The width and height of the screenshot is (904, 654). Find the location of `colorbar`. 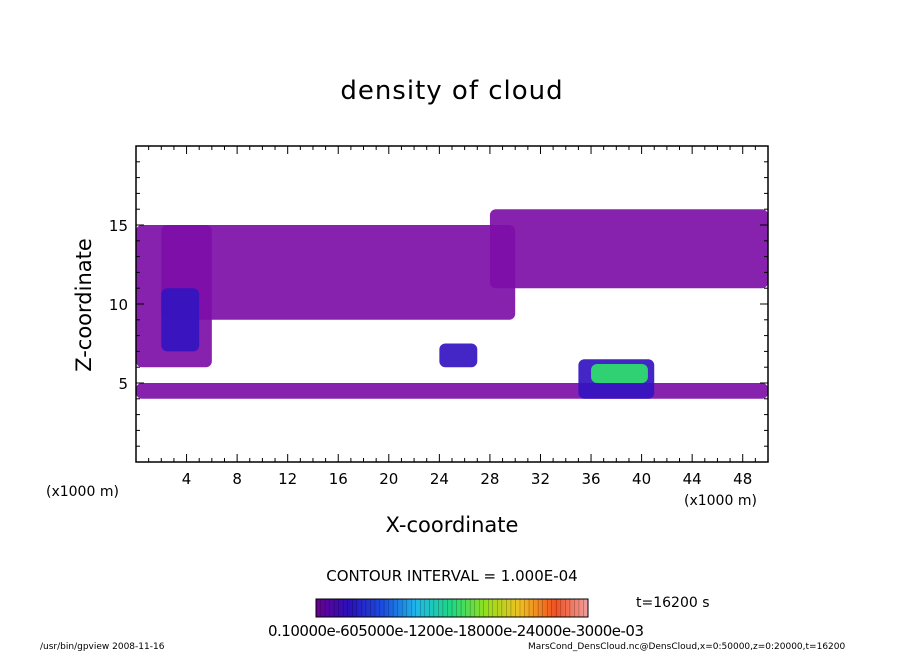

colorbar is located at coordinates (452, 608).